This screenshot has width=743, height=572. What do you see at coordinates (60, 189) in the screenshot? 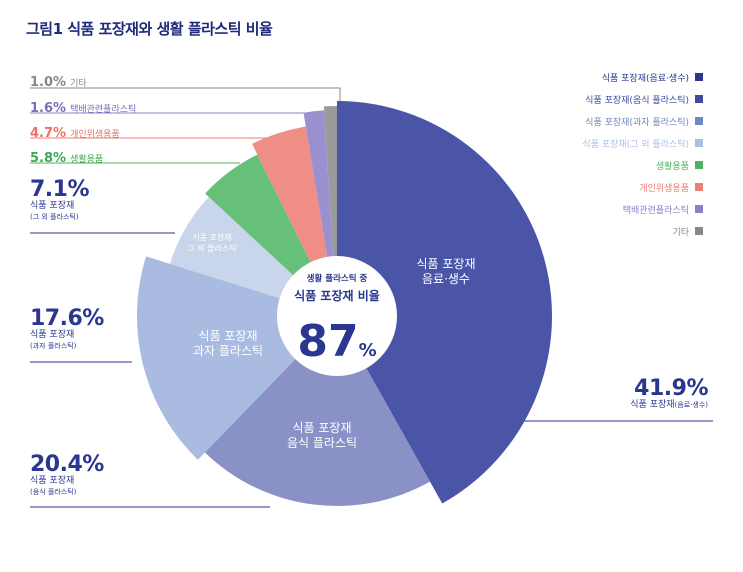
I see `label-other-food-pct: 7.1%` at bounding box center [60, 189].